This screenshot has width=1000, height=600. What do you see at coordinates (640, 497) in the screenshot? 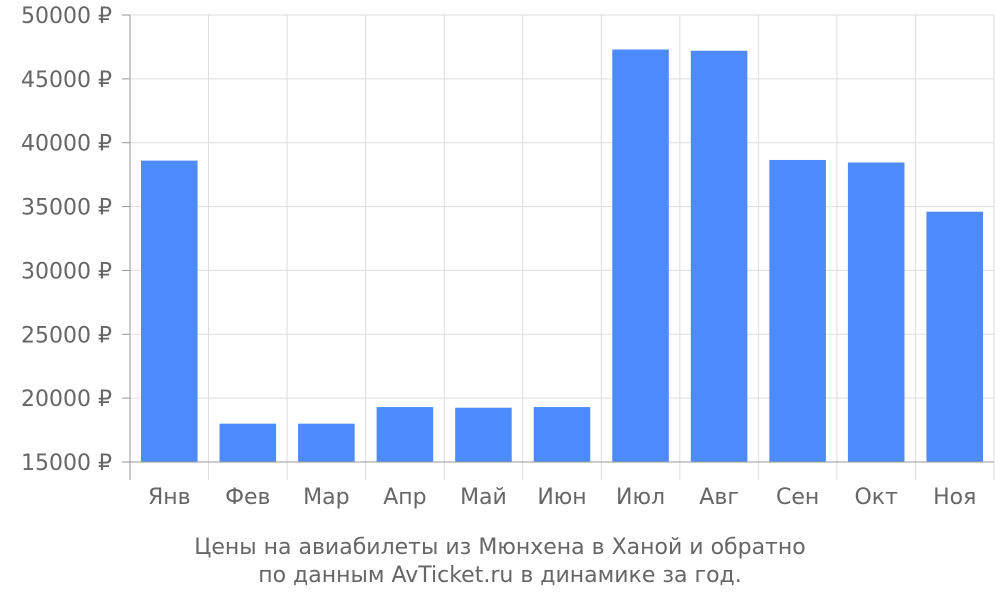
I see `x-tick-label: Июл` at bounding box center [640, 497].